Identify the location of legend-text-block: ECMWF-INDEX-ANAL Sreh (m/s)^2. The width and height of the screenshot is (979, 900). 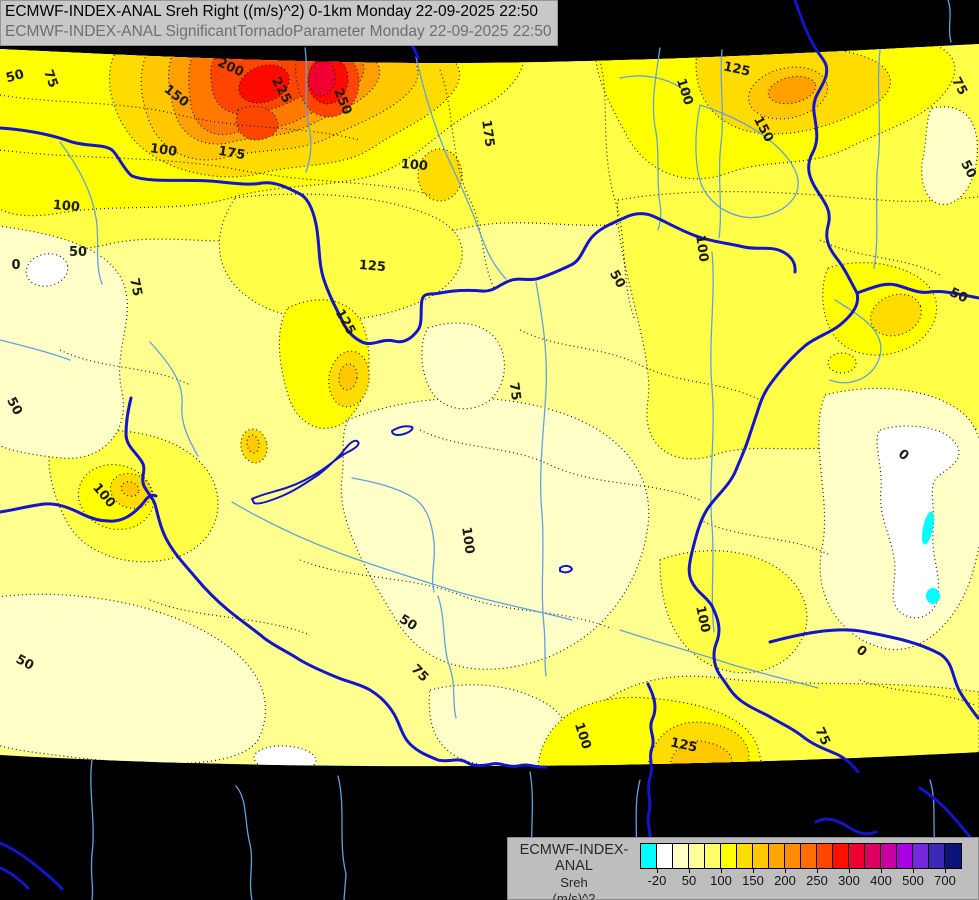
(574, 869).